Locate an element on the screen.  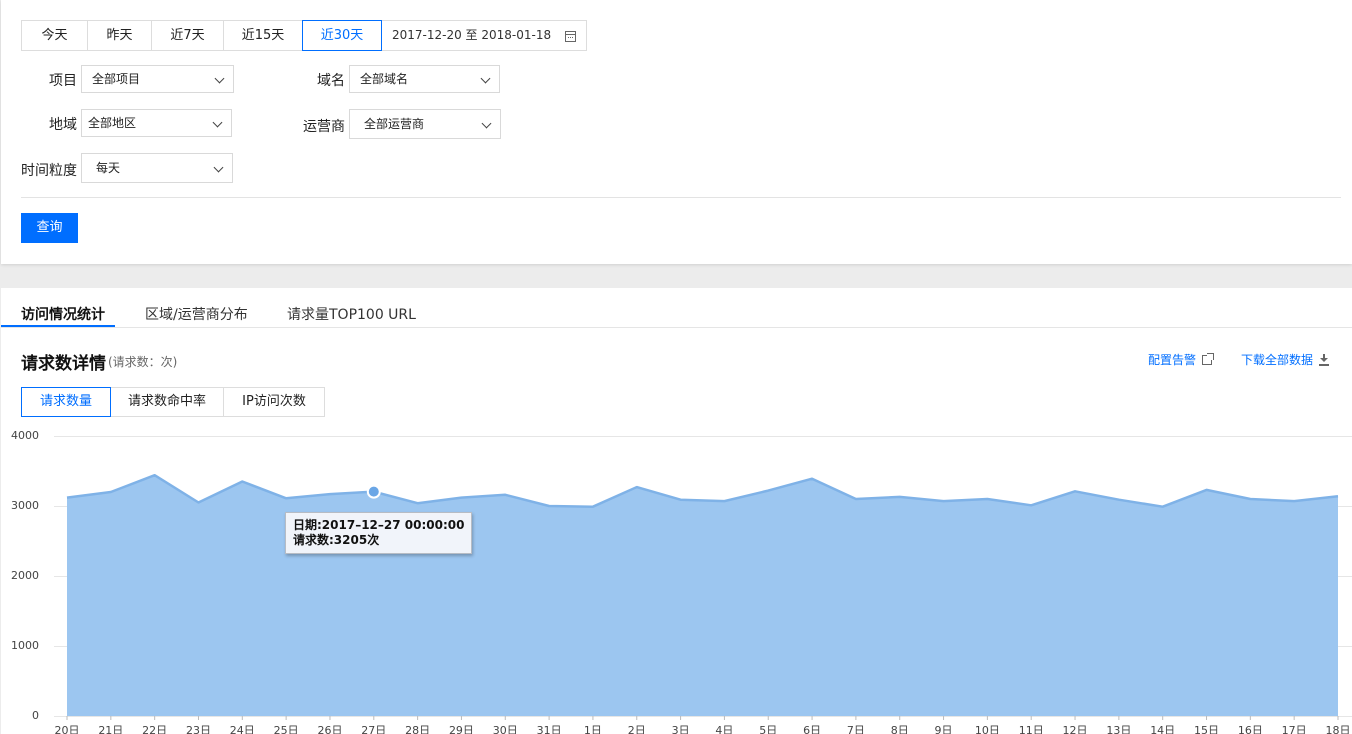
calendar-icon is located at coordinates (571, 36).